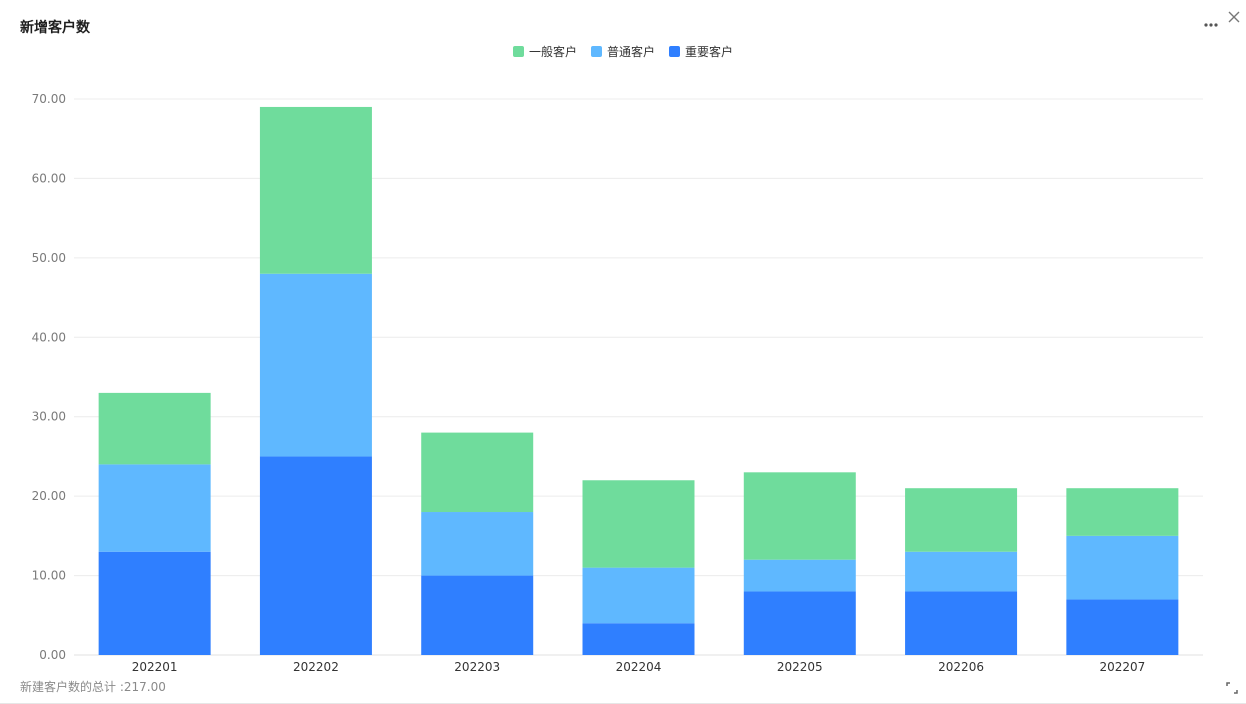 Image resolution: width=1246 pixels, height=704 pixels. What do you see at coordinates (800, 667) in the screenshot?
I see `x-tick-label: 202205` at bounding box center [800, 667].